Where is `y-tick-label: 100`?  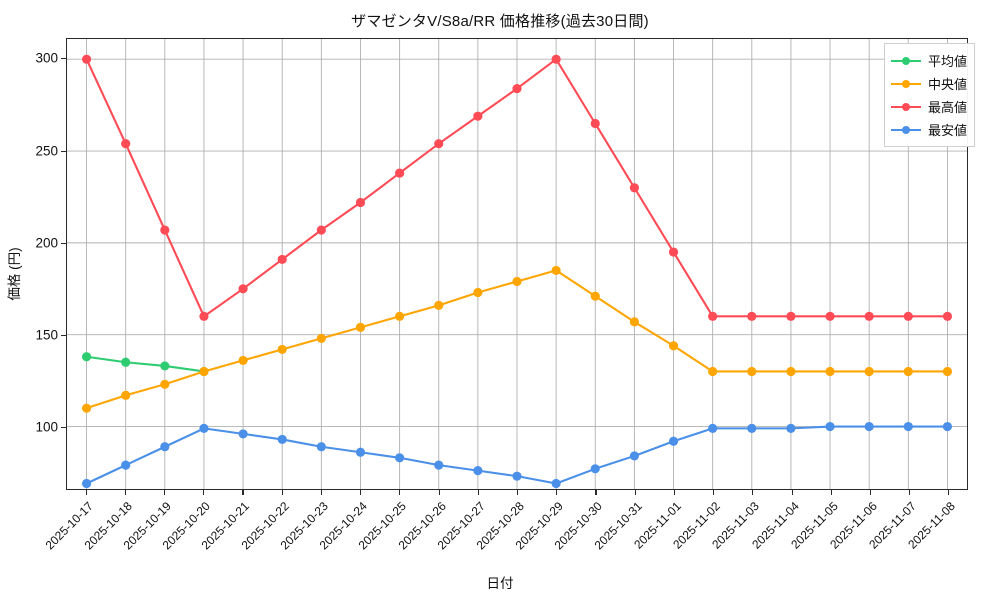
y-tick-label: 100 is located at coordinates (46, 427).